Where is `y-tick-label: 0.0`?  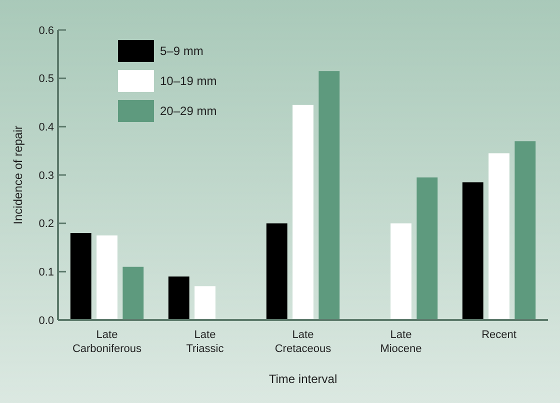 y-tick-label: 0.0 is located at coordinates (46, 320).